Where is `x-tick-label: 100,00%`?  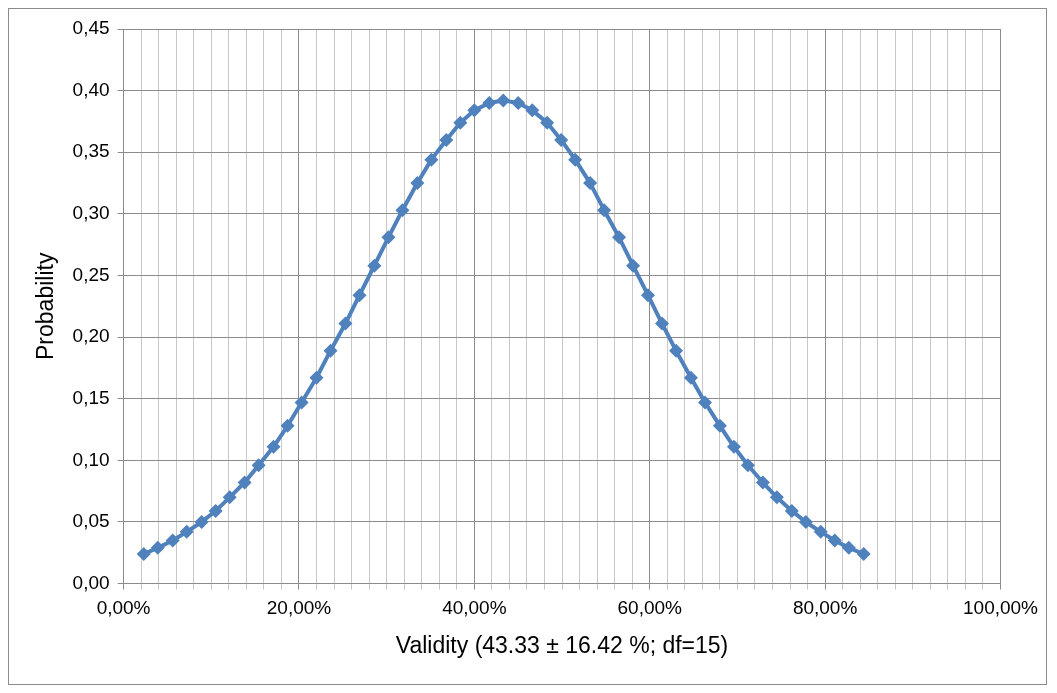
x-tick-label: 100,00% is located at coordinates (1000, 608).